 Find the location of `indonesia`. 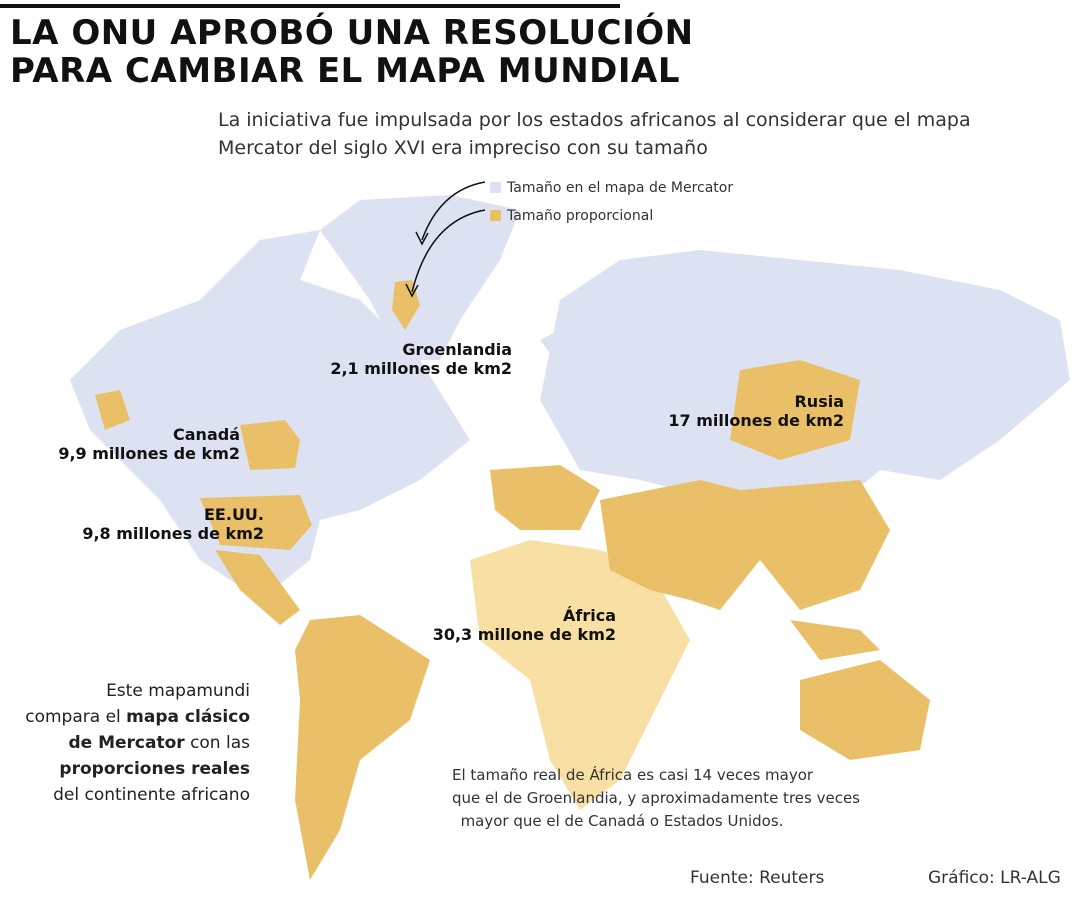

indonesia is located at coordinates (835, 640).